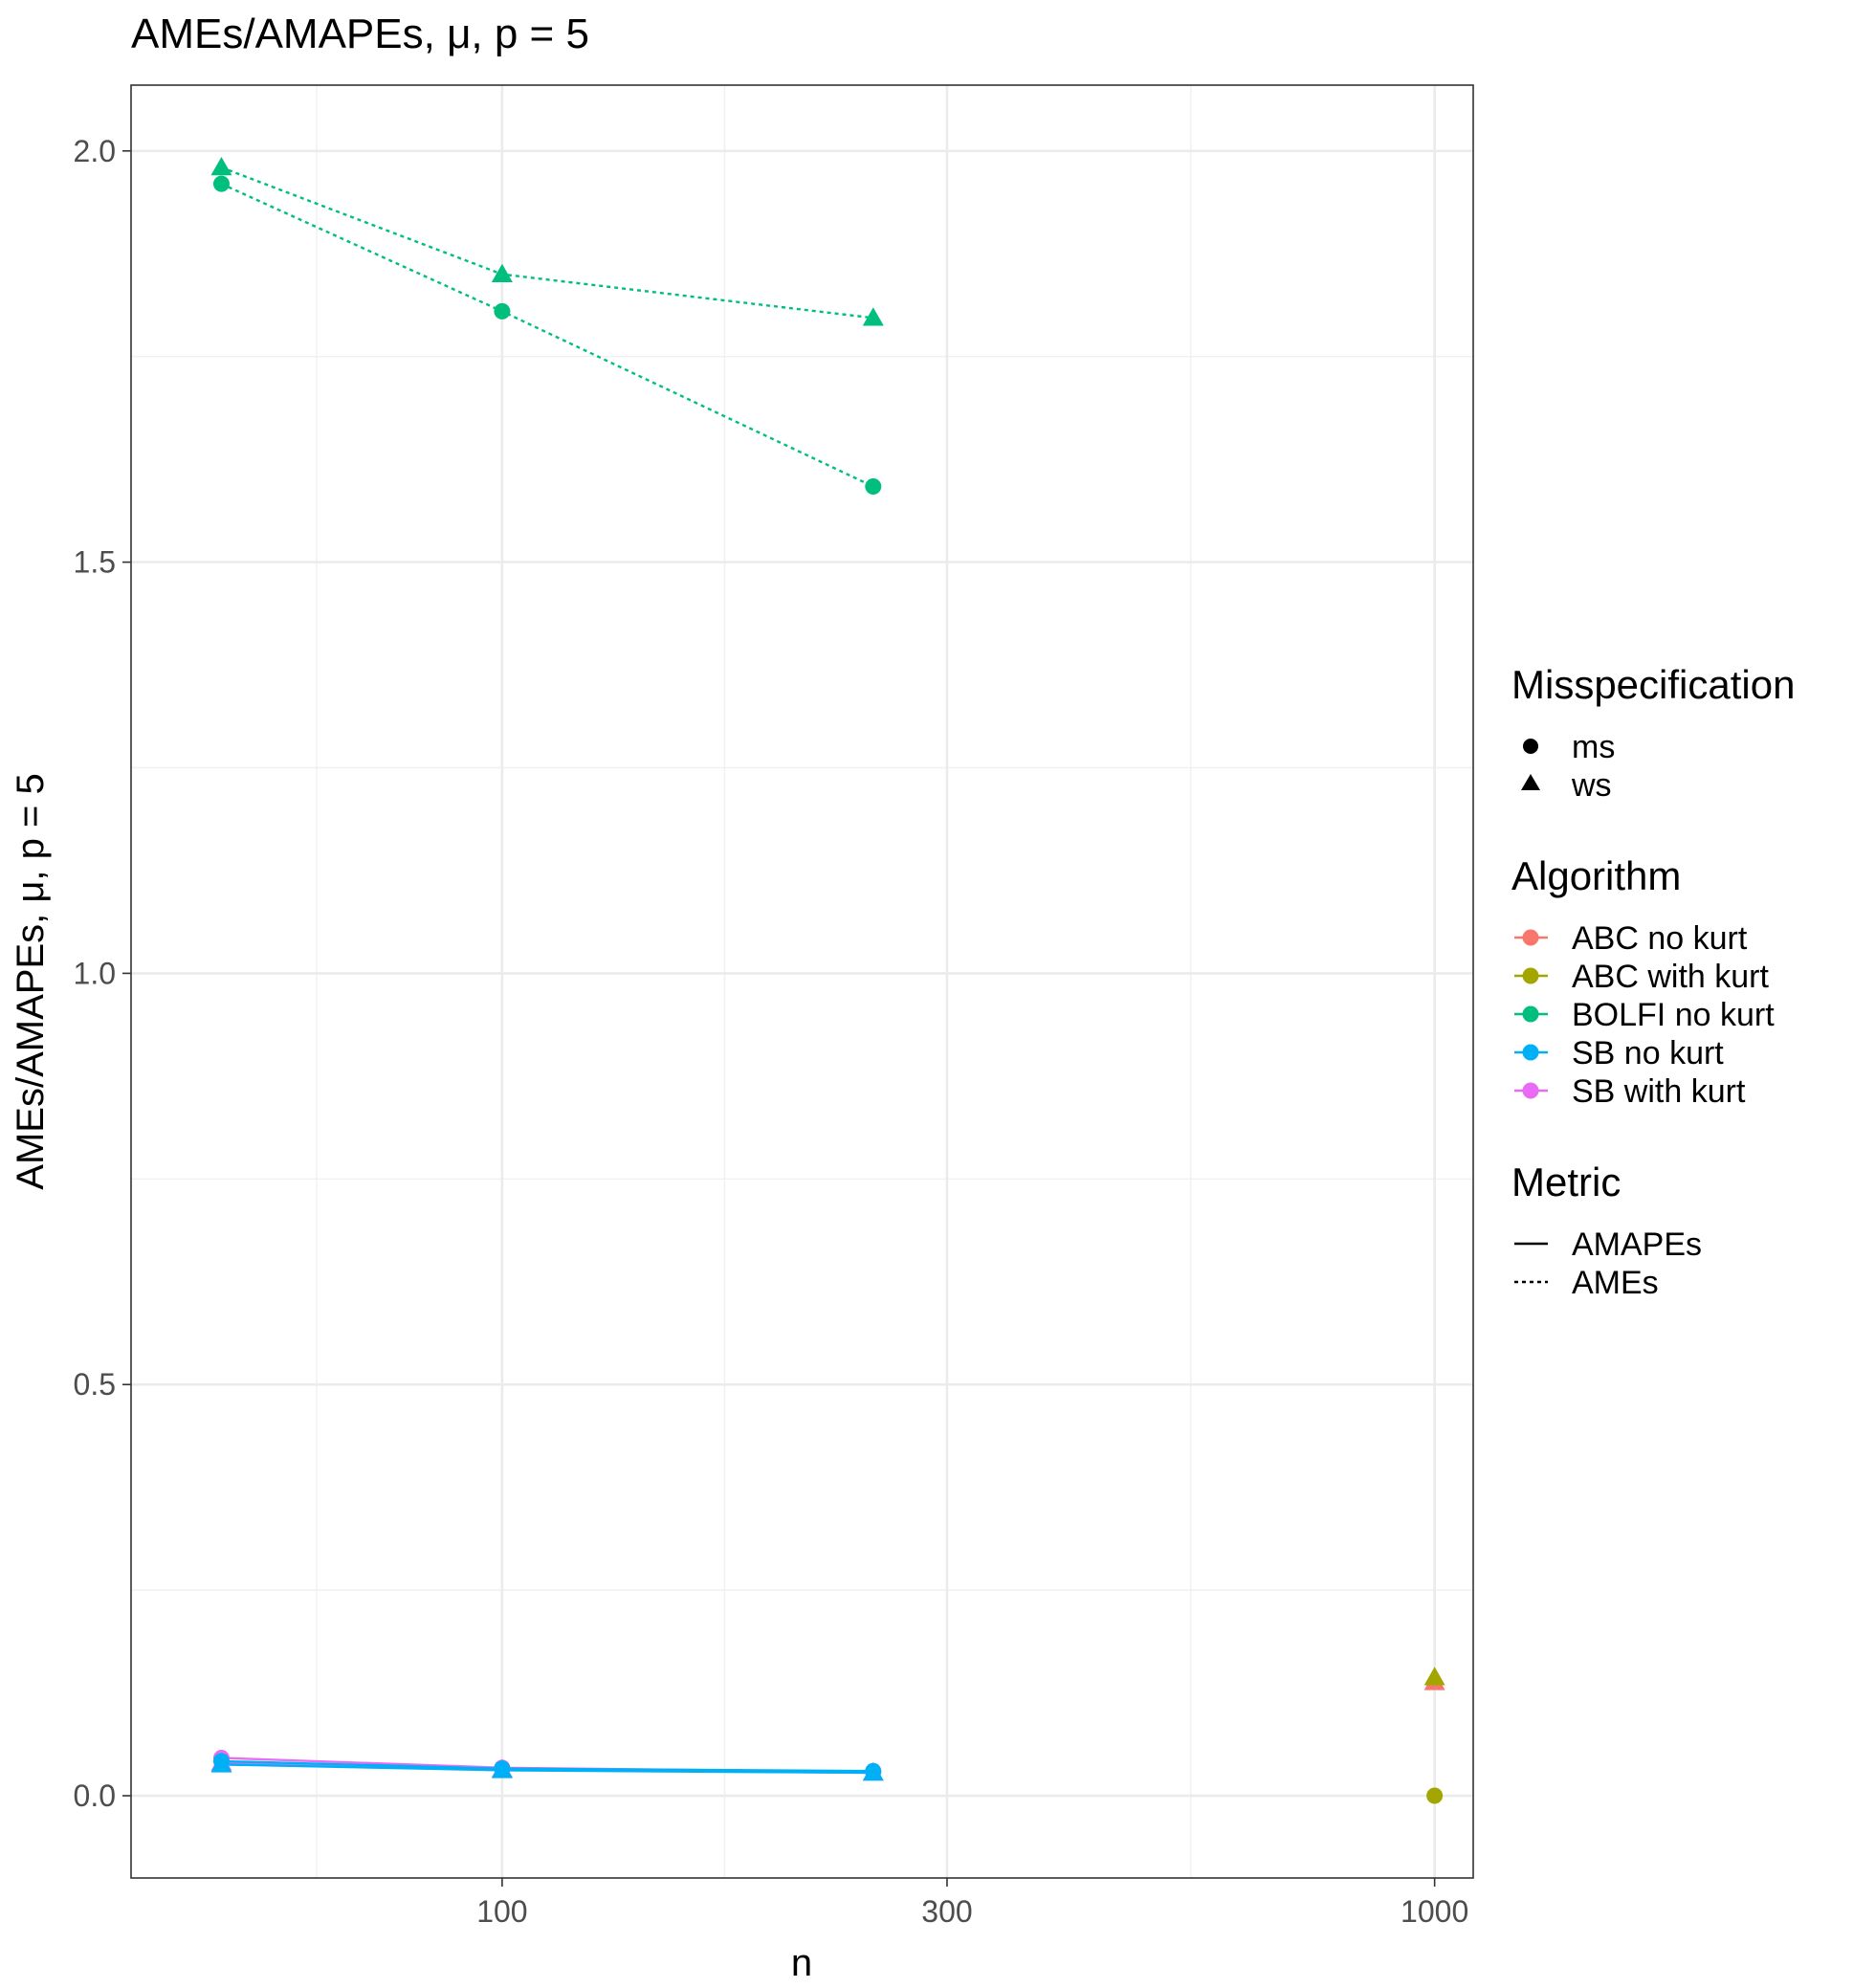 This screenshot has width=1853, height=1988. I want to click on y-tick-label: 1.5, so click(95, 562).